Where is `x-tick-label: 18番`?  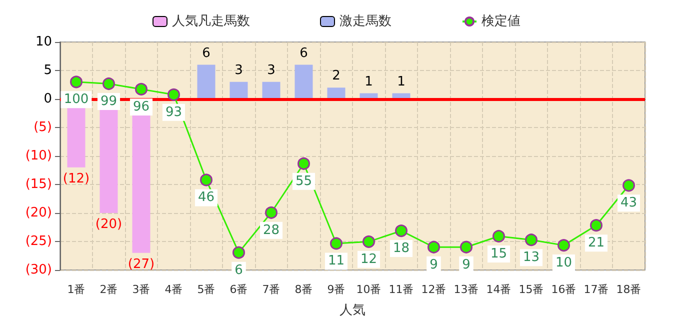 x-tick-label: 18番 is located at coordinates (629, 289).